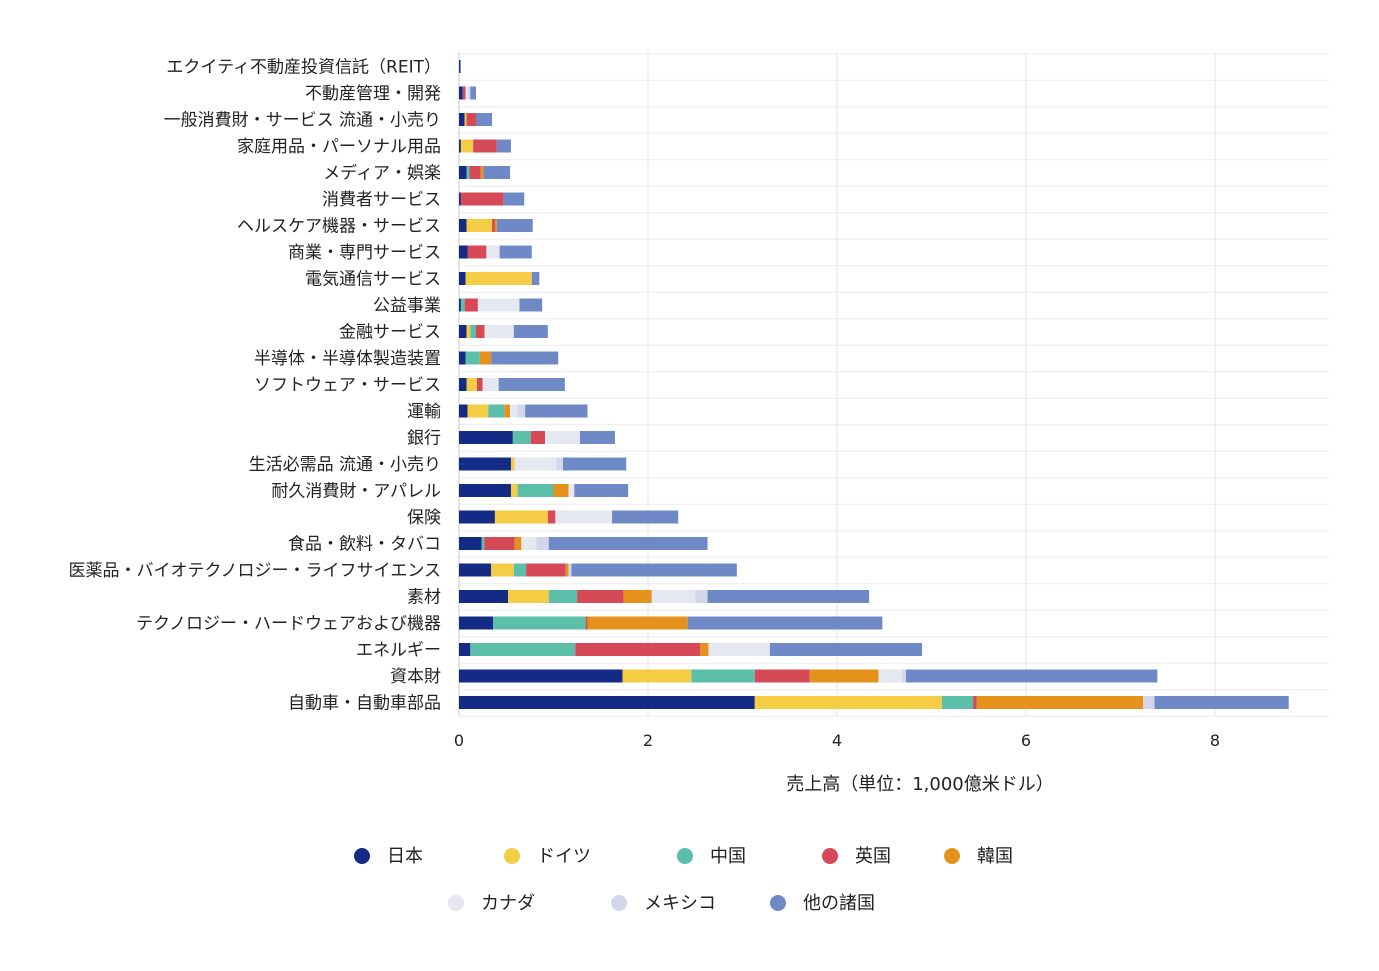  I want to click on legend-label: メキシコ, so click(680, 903).